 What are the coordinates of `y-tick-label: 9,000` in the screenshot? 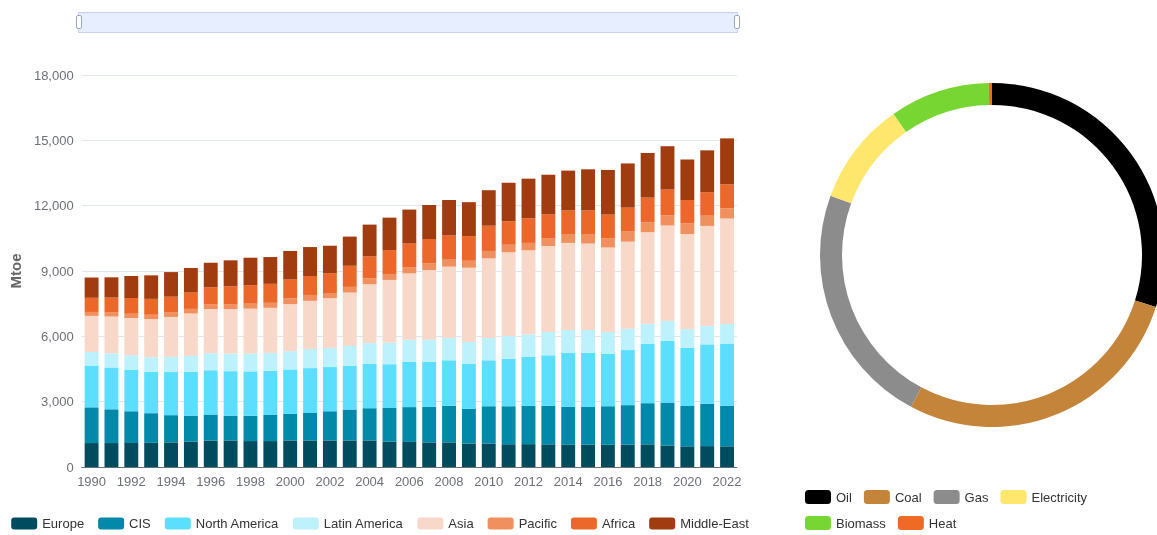 It's located at (57, 271).